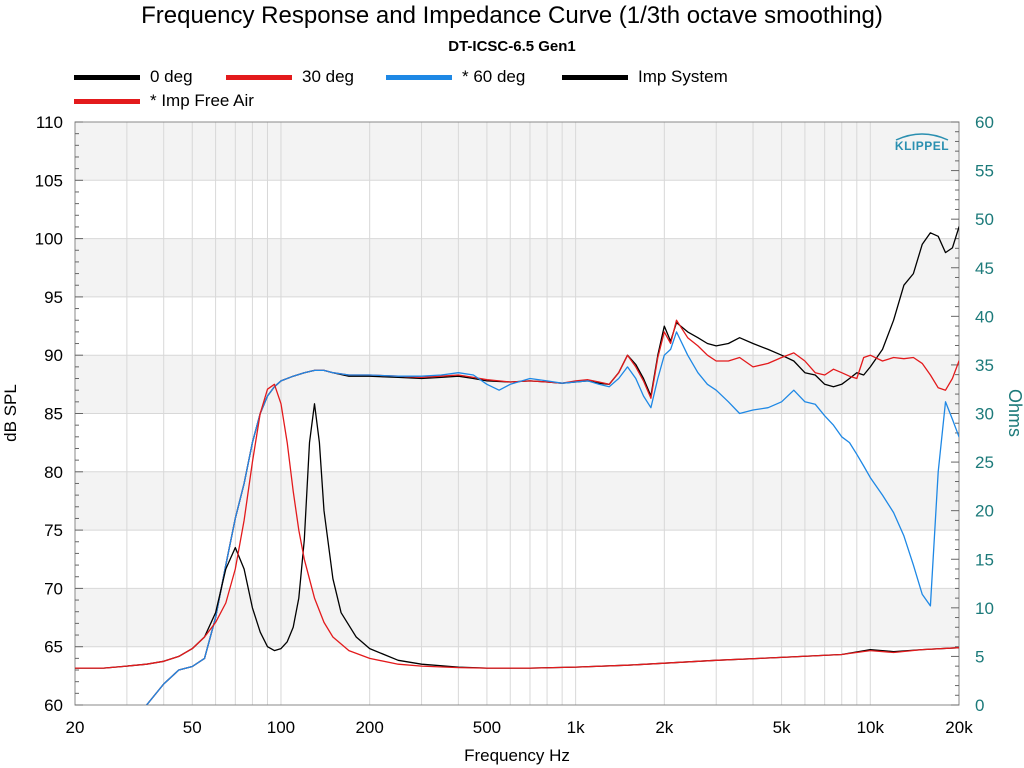 This screenshot has height=768, width=1024. I want to click on y2-axis-label: Ohms, so click(1014, 413).